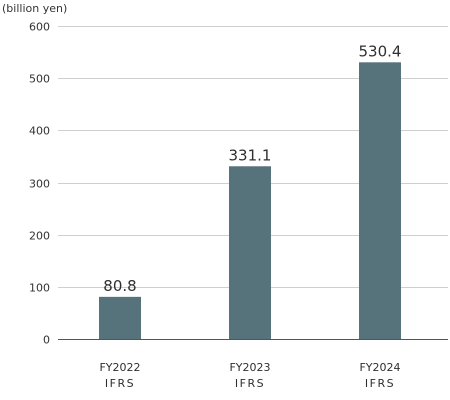  I want to click on y-tick-label: 300, so click(39, 184).